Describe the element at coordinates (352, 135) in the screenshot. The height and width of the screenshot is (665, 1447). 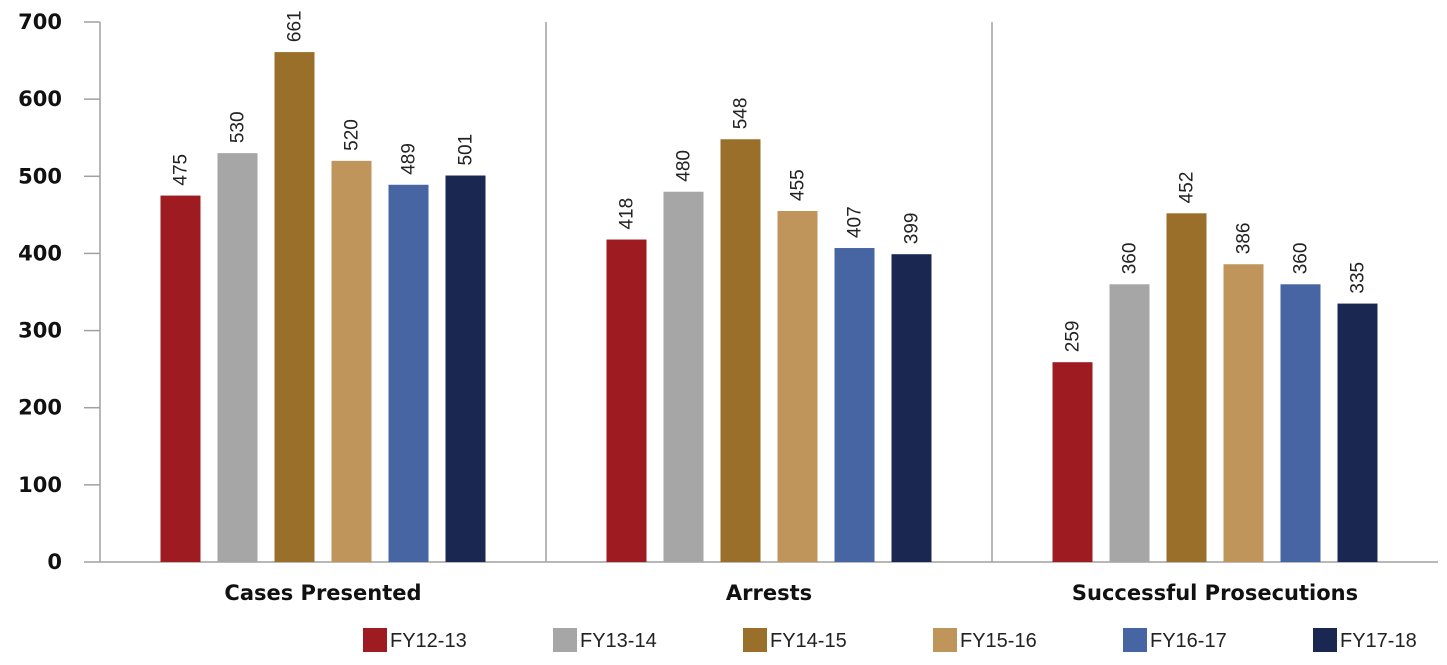
I see `data-label: 520` at that location.